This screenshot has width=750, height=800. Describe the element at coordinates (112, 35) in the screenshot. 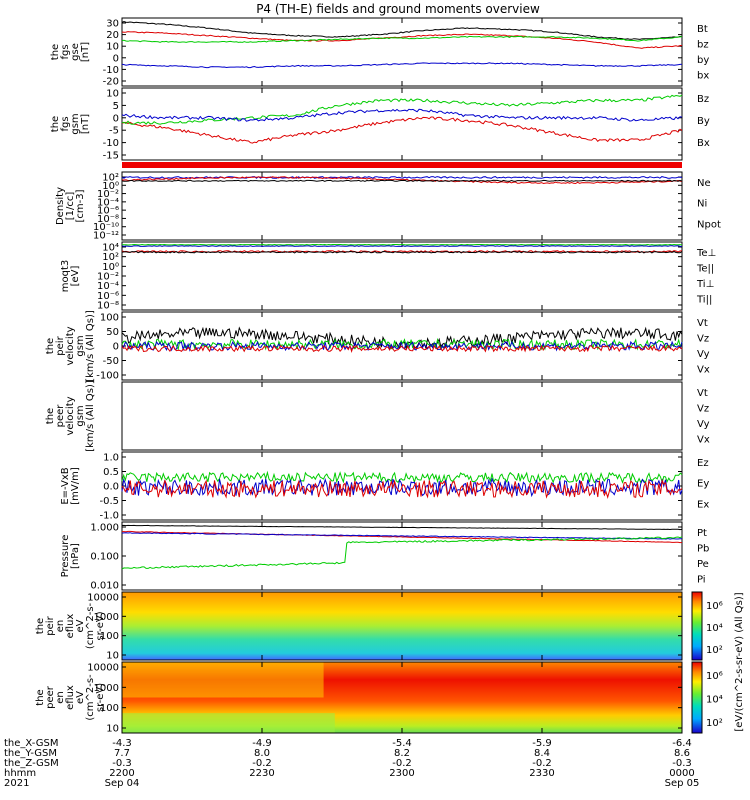

I see `y-tick-label: 20` at that location.